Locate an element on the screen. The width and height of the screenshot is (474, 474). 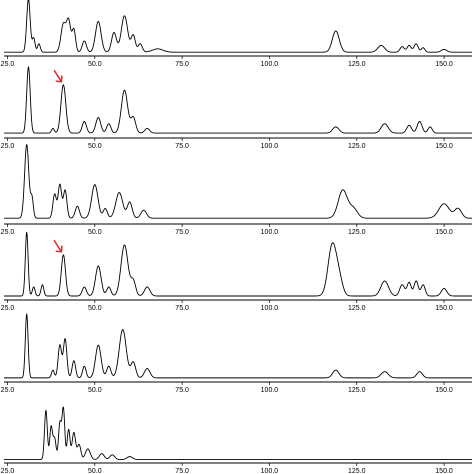
chromatogram-panel-1: 25.0 50.0 75.0 100.0 125.0 150.0 is located at coordinates (237, 34).